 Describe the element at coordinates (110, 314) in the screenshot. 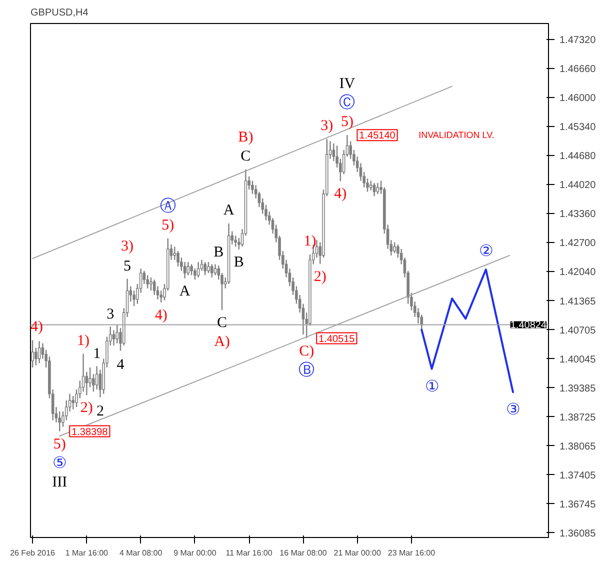

I see `annotation: 3` at that location.